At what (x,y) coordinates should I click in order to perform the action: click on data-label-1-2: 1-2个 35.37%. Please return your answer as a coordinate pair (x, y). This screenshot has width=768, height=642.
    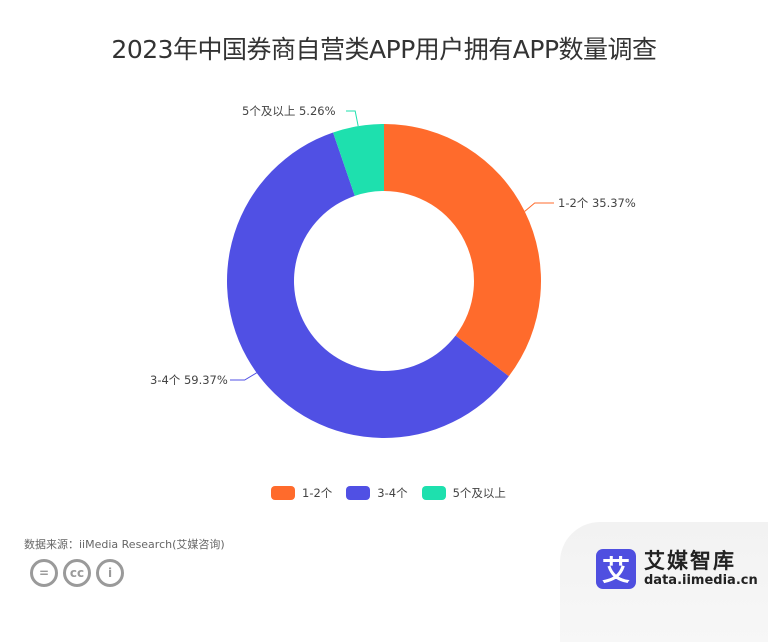
    Looking at the image, I should click on (597, 203).